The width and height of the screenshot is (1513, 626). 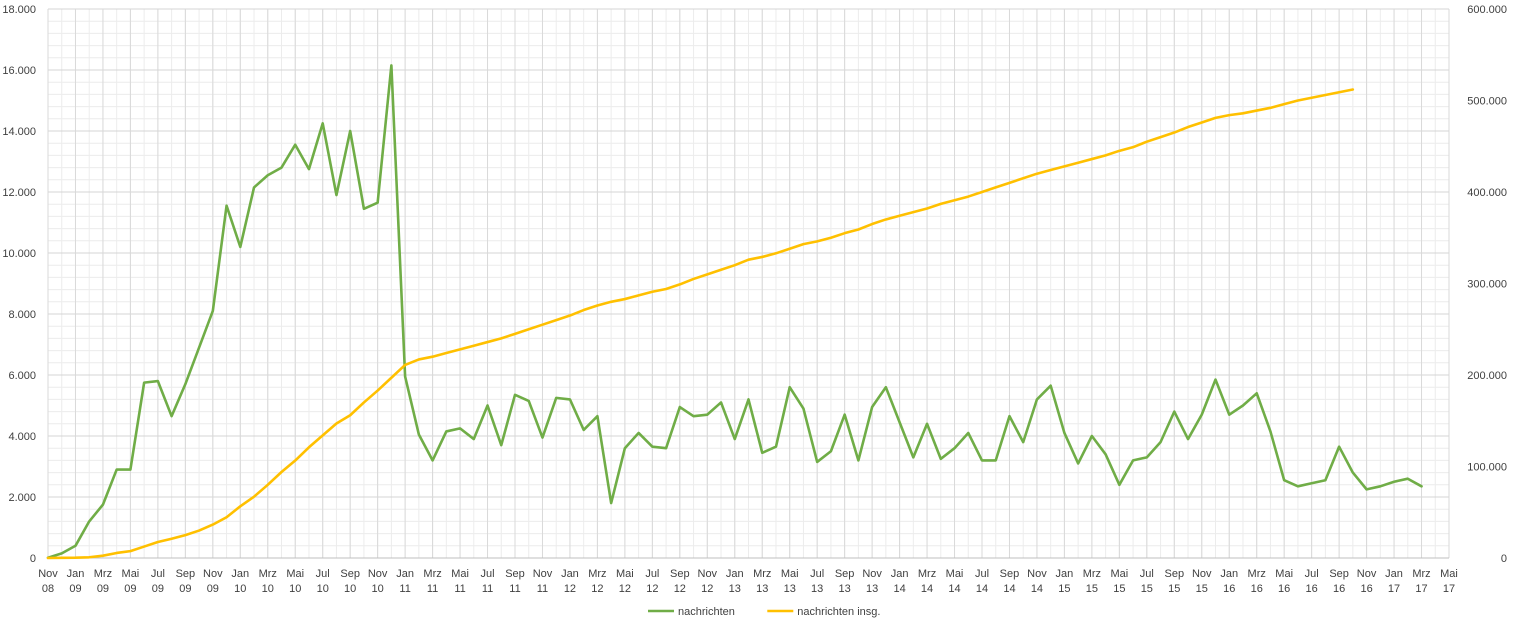 What do you see at coordinates (22, 376) in the screenshot?
I see `y-left-tick-label: 6.000` at bounding box center [22, 376].